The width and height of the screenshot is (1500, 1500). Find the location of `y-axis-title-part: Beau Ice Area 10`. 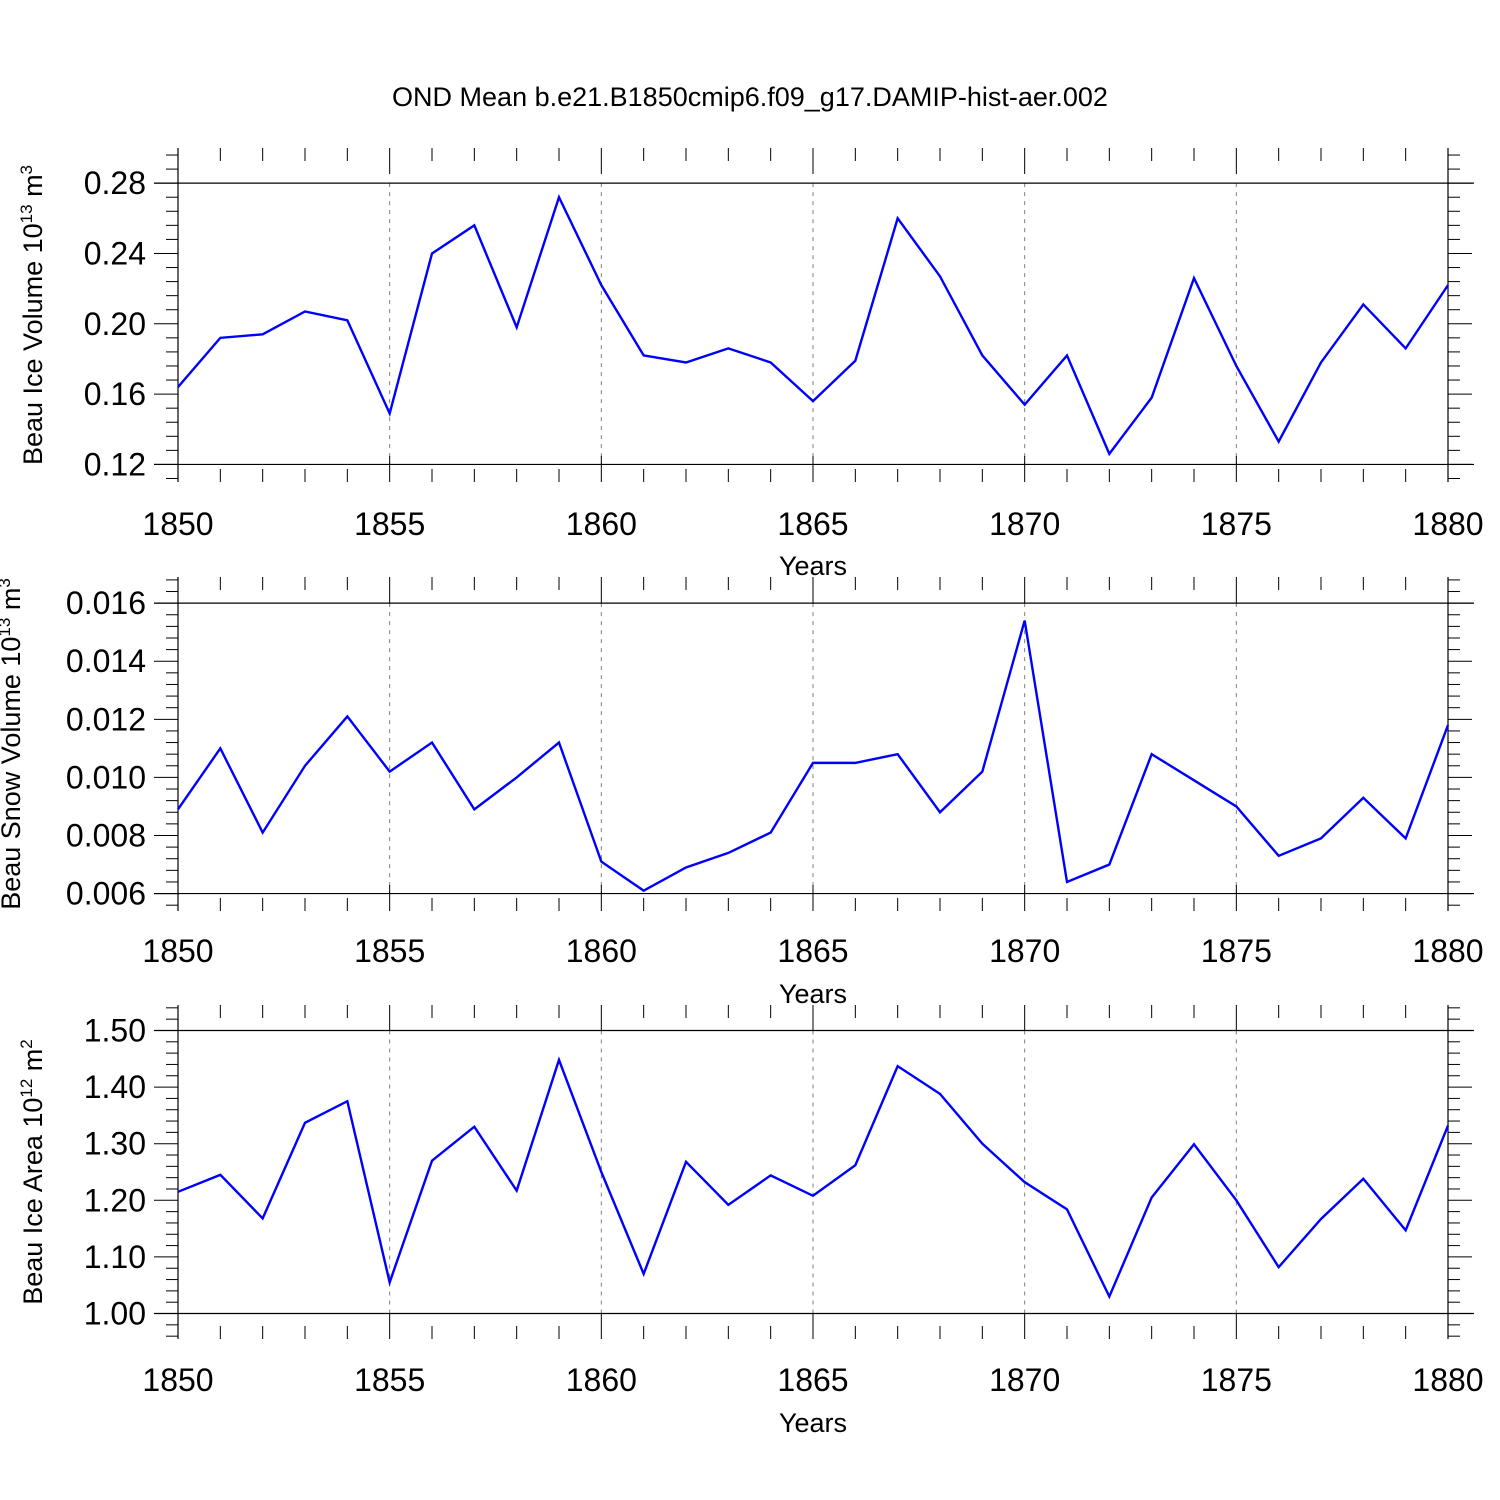

y-axis-title-part: Beau Ice Area 10 is located at coordinates (33, 1201).